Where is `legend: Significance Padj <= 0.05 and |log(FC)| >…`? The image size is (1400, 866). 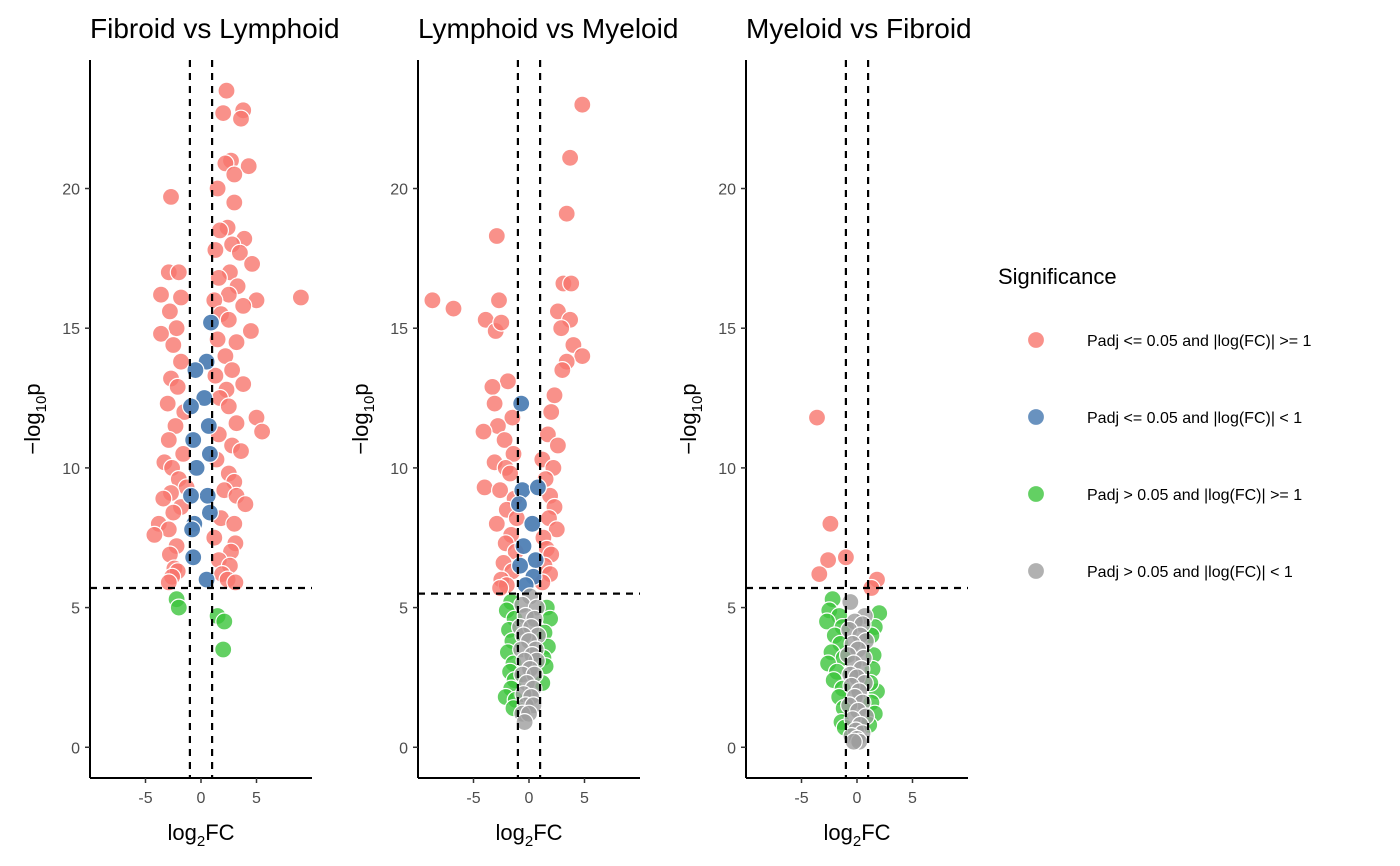 legend: Significance Padj <= 0.05 and |log(FC)| >… is located at coordinates (1155, 422).